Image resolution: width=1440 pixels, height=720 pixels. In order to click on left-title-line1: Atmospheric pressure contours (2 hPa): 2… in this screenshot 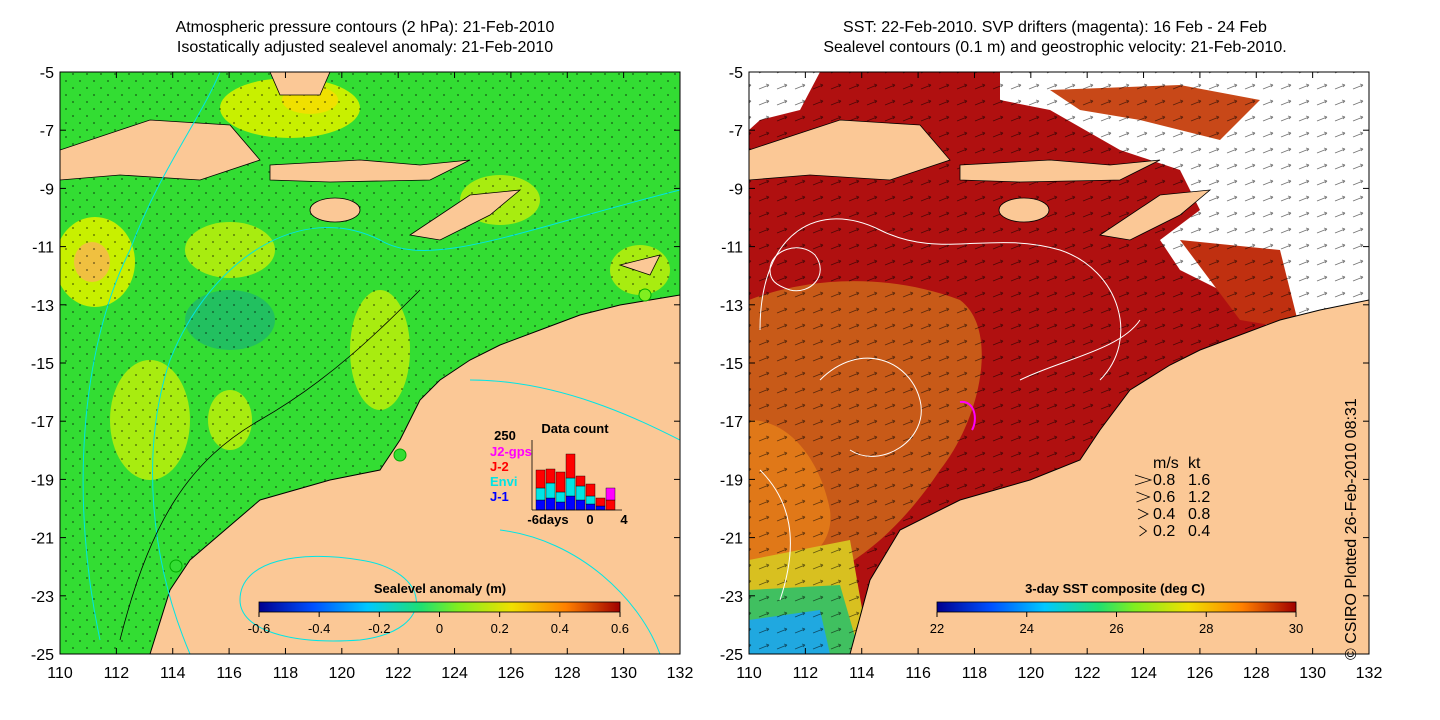, I will do `click(365, 27)`.